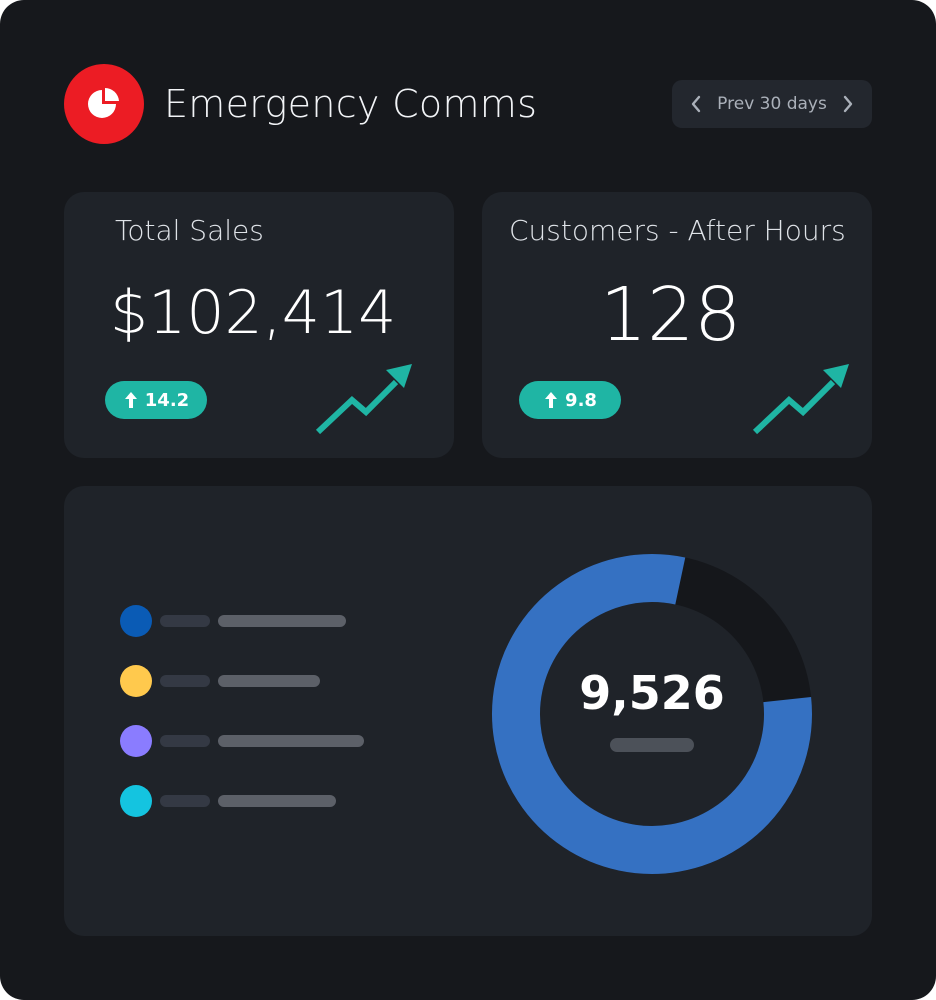 Image resolution: width=936 pixels, height=1000 pixels. What do you see at coordinates (677, 230) in the screenshot?
I see `card-title: Customers - After Hours` at bounding box center [677, 230].